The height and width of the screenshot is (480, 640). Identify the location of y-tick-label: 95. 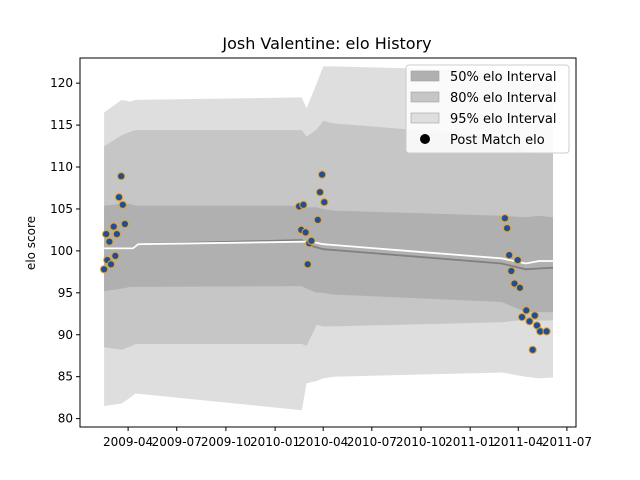
(65, 293).